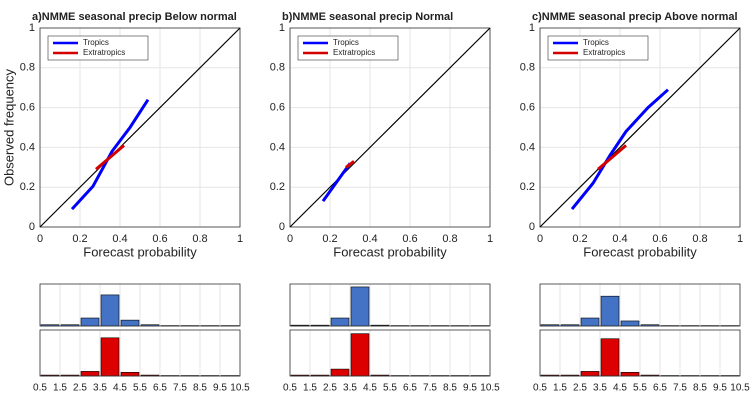  Describe the element at coordinates (390, 251) in the screenshot. I see `x-axis-label: Forecast probability` at that location.